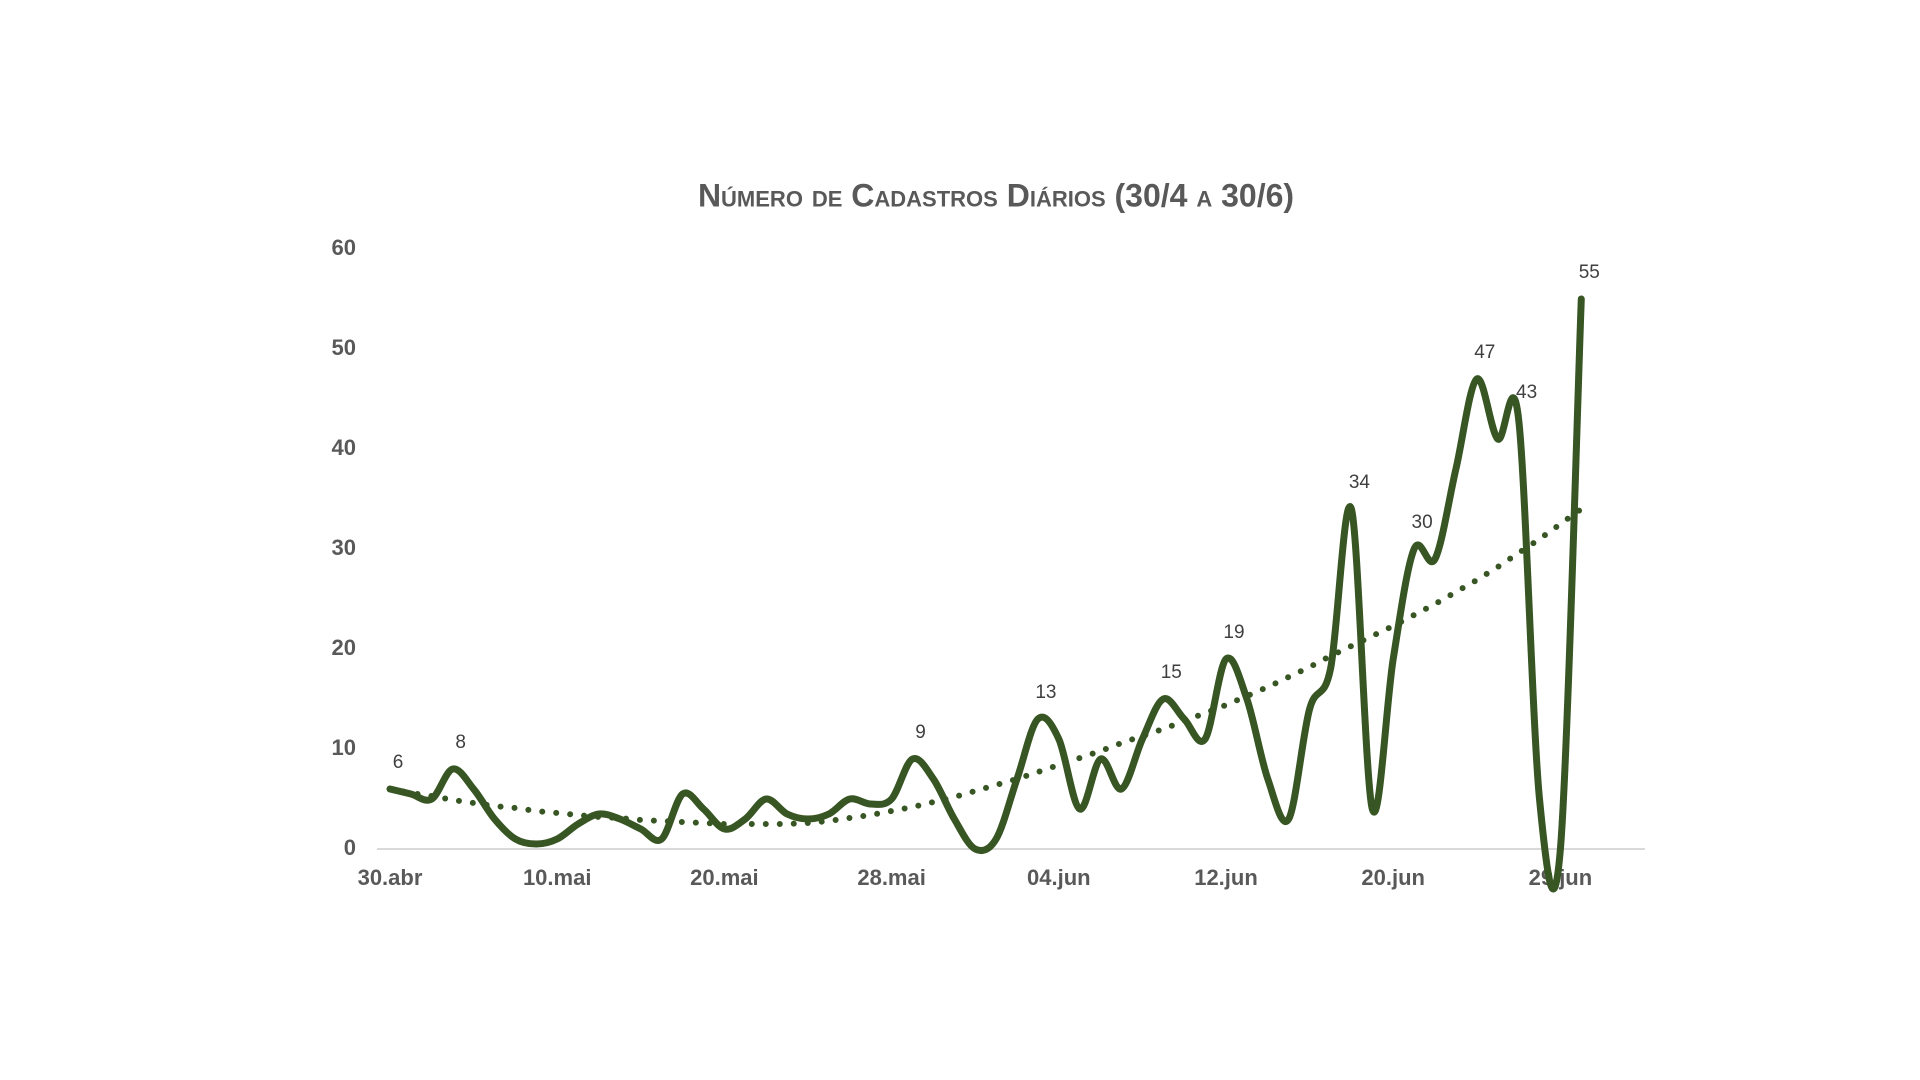 This screenshot has height=1080, width=1920. I want to click on data-label: 13, so click(1045, 692).